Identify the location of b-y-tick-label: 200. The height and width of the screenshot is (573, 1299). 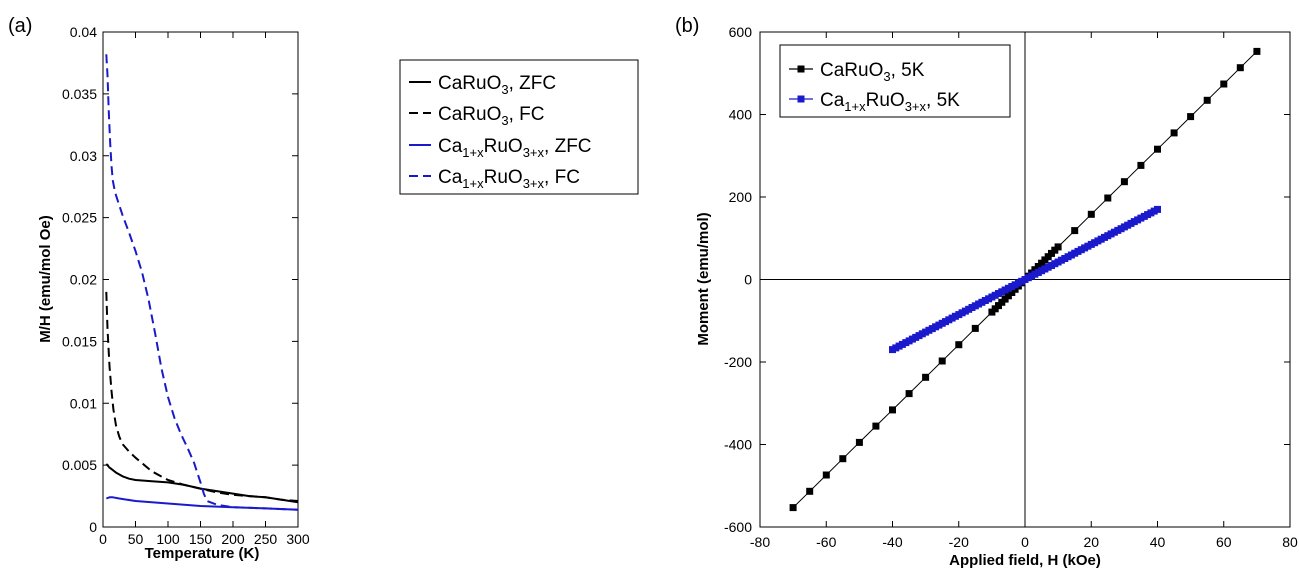
(741, 197).